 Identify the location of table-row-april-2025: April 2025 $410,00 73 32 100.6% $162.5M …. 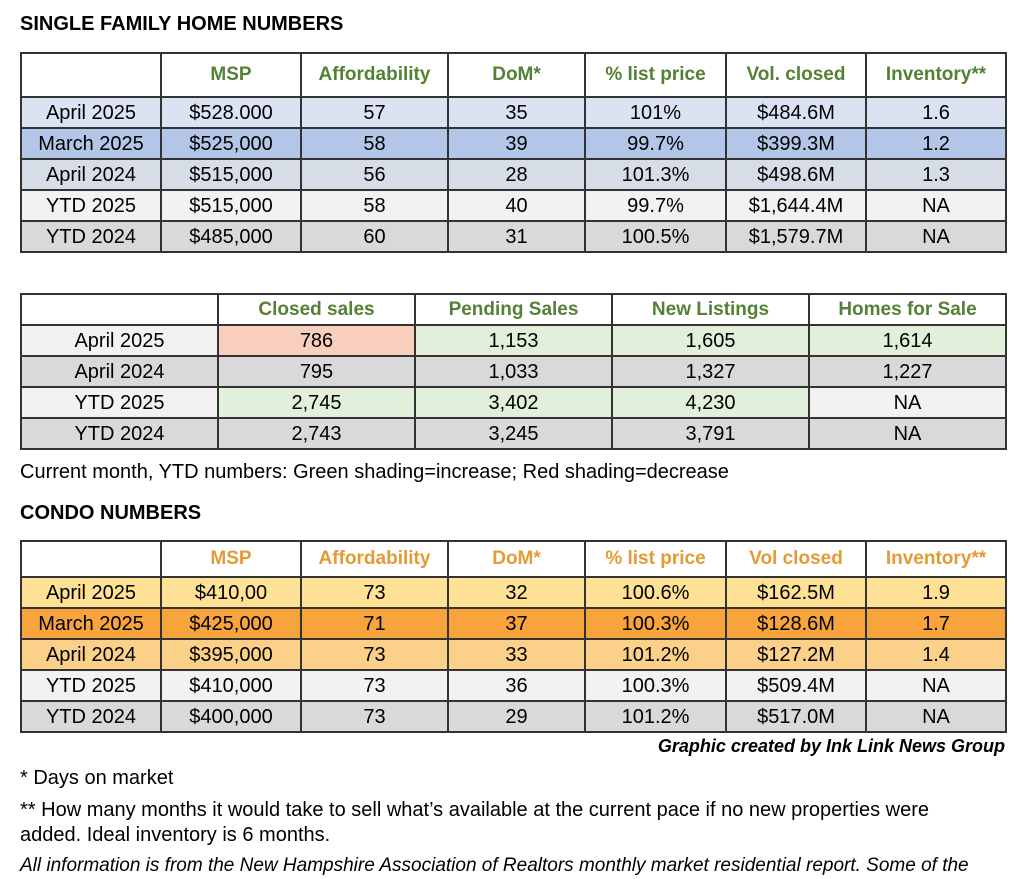
(513, 592).